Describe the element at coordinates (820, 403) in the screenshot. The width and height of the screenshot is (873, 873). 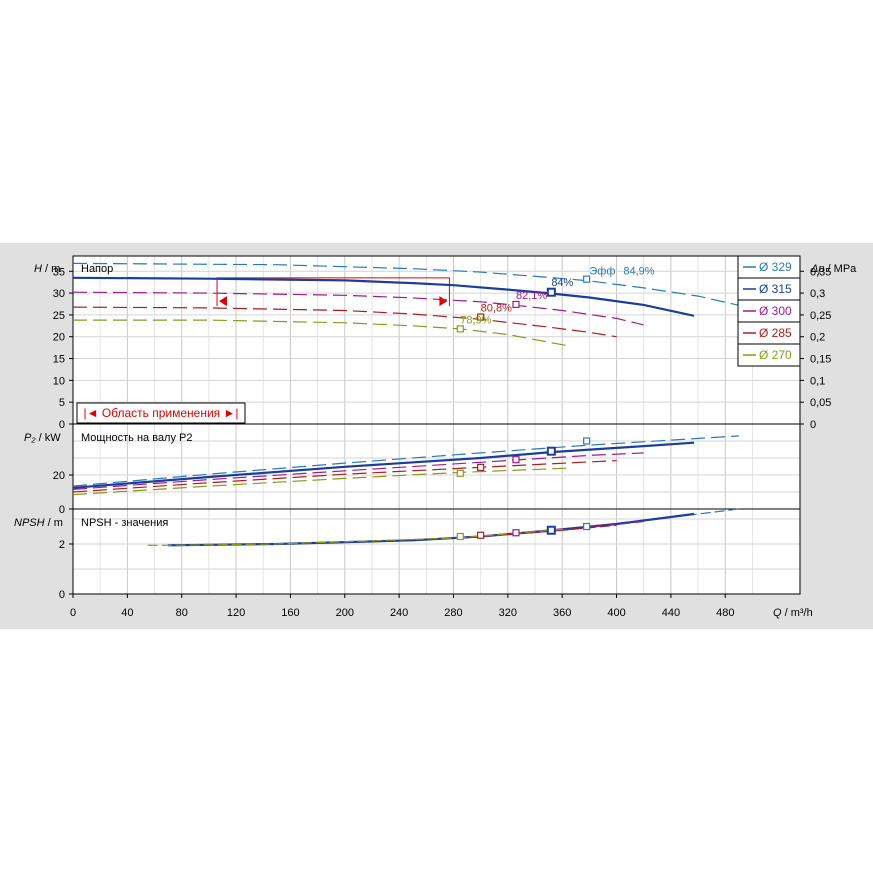
I see `y2-tick-label: 0,05` at that location.